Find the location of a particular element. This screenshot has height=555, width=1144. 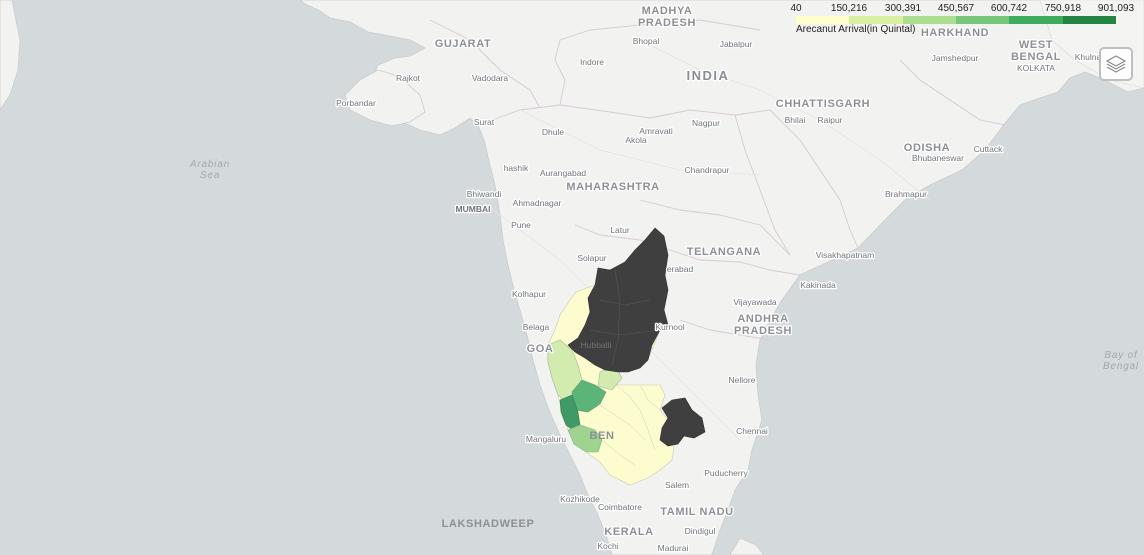

legend-title: Arecanut Arrival(in Quintal) is located at coordinates (856, 29).